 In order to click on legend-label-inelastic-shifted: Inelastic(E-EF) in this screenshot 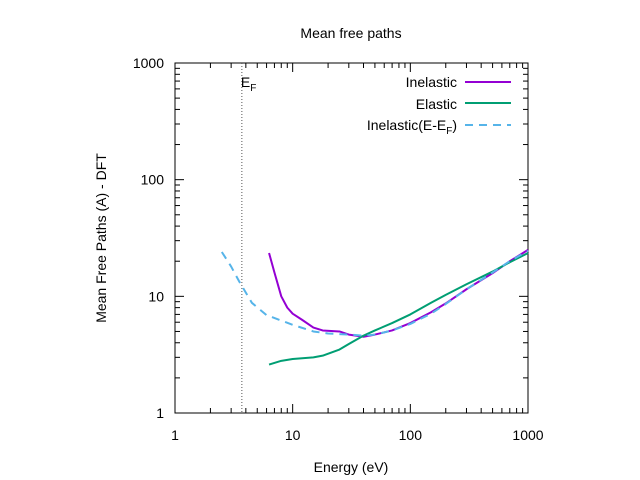, I will do `click(412, 127)`.